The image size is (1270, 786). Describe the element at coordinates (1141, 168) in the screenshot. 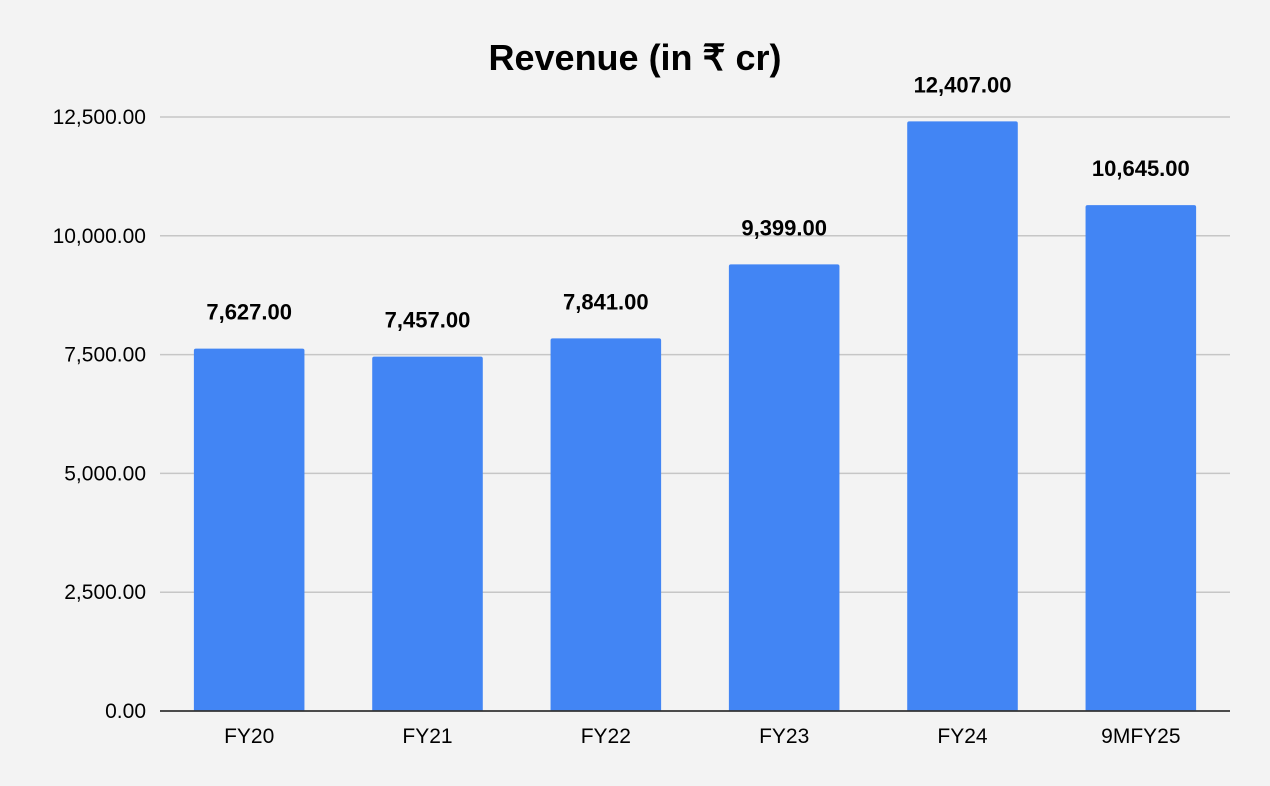

I see `data-label: 10,645.00` at that location.